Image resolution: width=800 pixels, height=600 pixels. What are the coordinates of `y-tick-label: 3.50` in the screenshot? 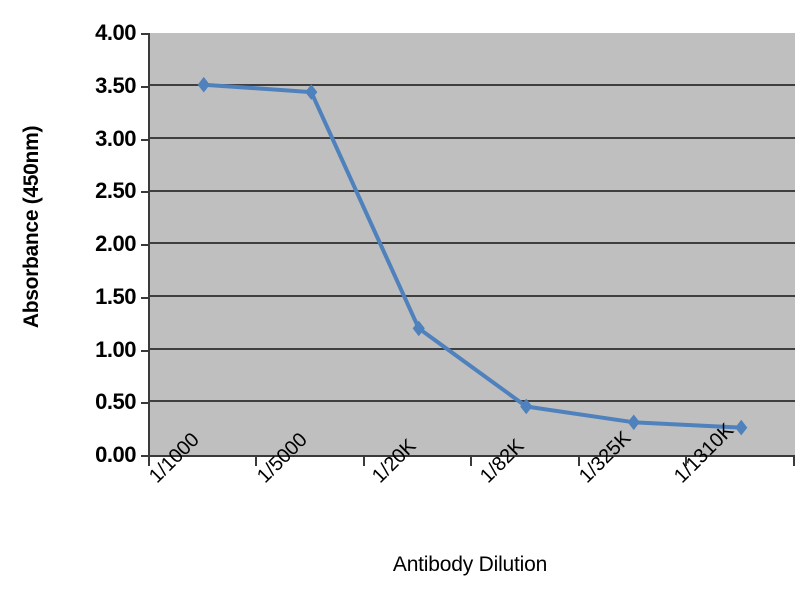 It's located at (115, 85).